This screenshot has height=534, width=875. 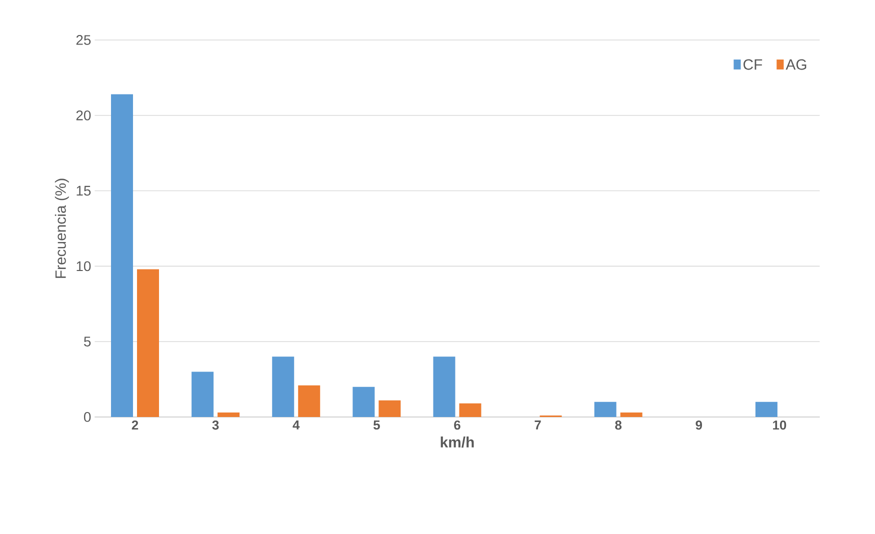 I want to click on y-tick-label: 10, so click(x=83, y=266).